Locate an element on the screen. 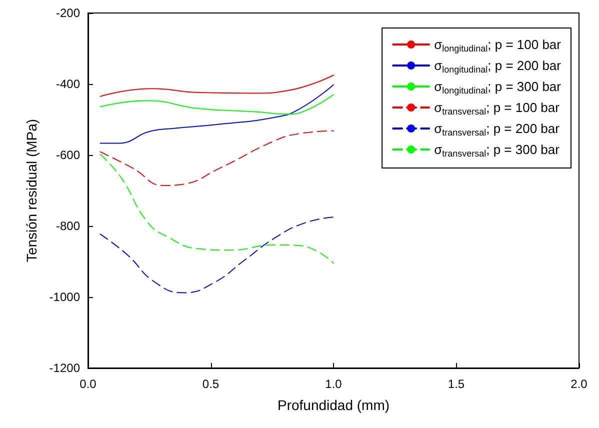  y-tick-label: -800 is located at coordinates (68, 226).